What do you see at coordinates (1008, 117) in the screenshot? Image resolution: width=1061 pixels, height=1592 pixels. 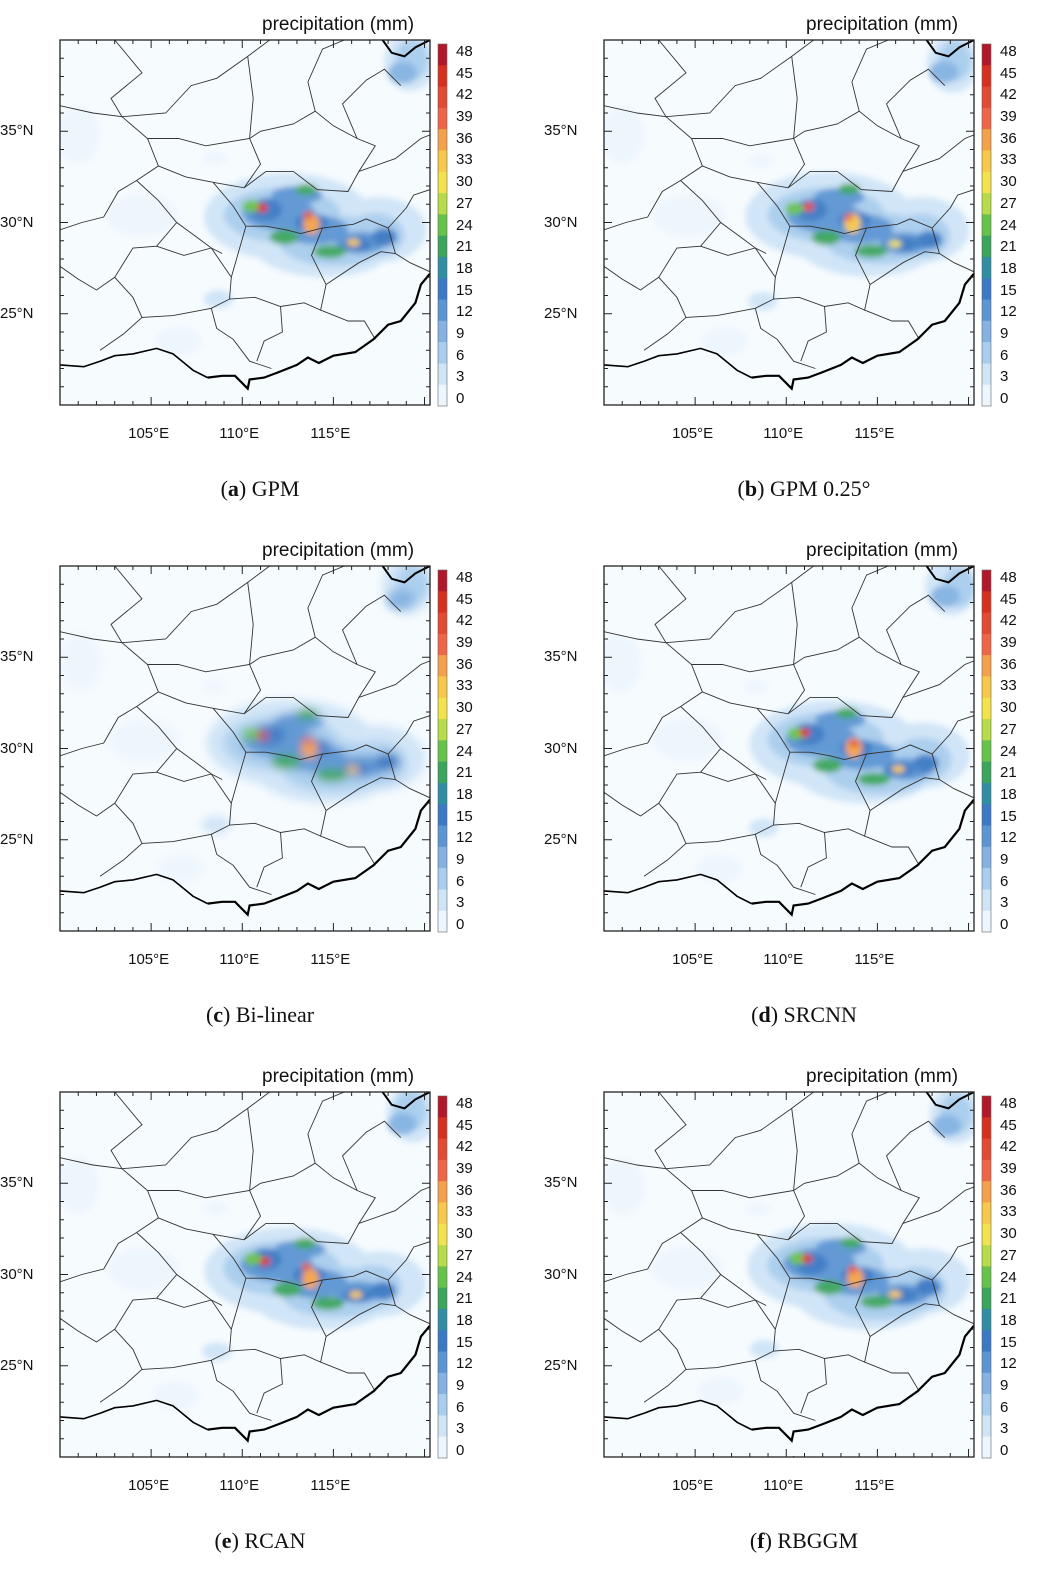 I see `colorbar-tick-label: 39` at bounding box center [1008, 117].